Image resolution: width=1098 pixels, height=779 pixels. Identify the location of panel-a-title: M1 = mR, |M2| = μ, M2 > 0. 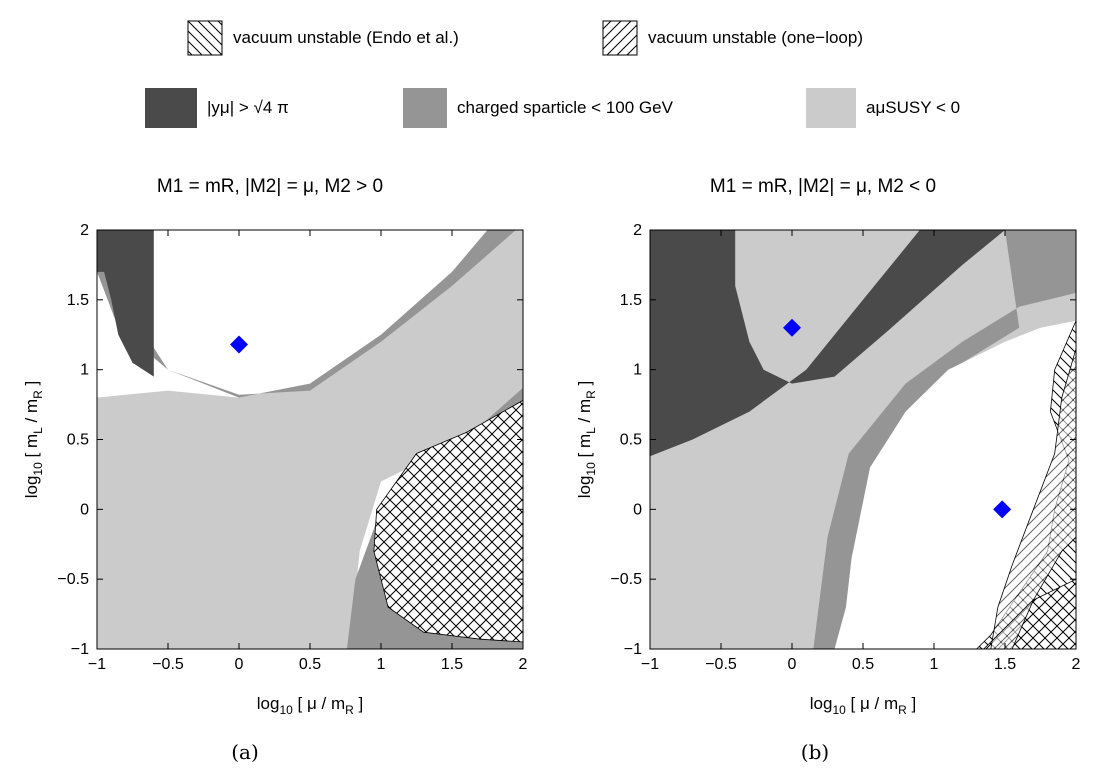
(270, 186).